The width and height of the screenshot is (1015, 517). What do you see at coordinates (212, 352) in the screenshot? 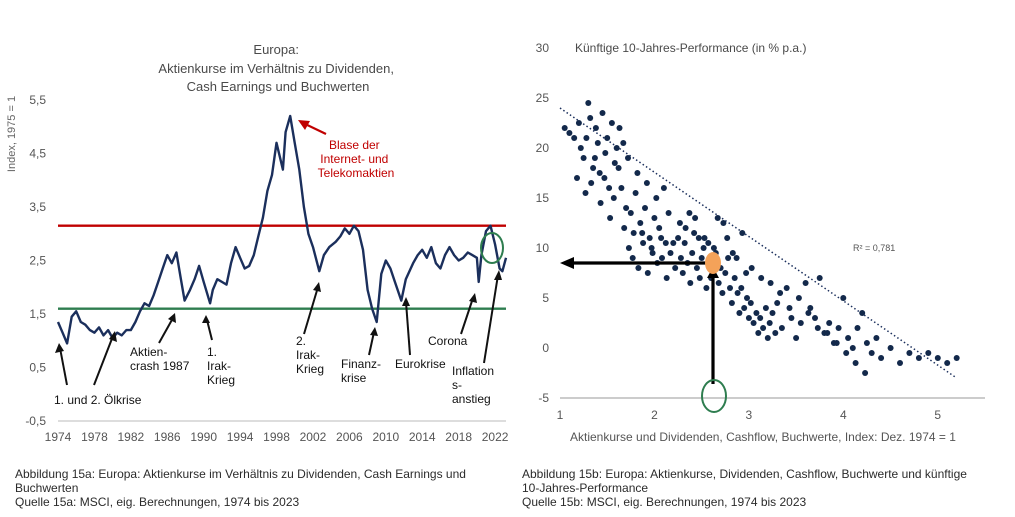
I see `annotation-iraq-1-line-1: 1.` at bounding box center [212, 352].